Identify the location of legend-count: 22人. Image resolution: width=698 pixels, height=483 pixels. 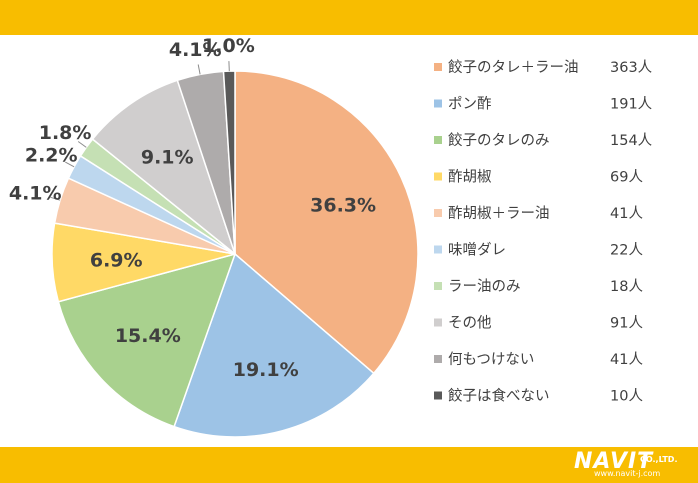
(626, 250).